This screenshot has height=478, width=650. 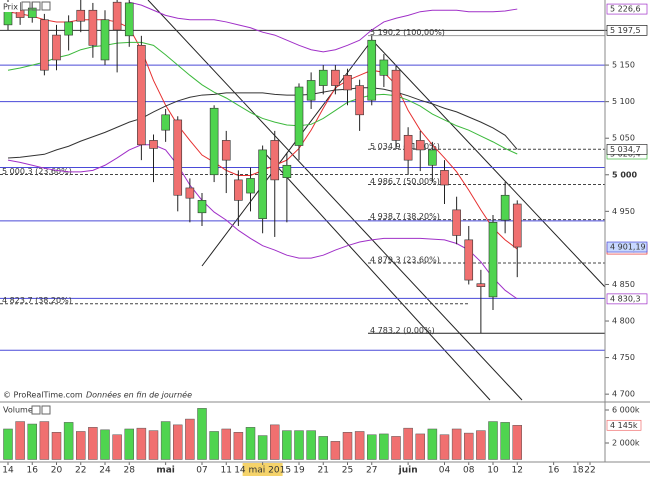 I want to click on value-label: 5 034,7, so click(x=625, y=149).